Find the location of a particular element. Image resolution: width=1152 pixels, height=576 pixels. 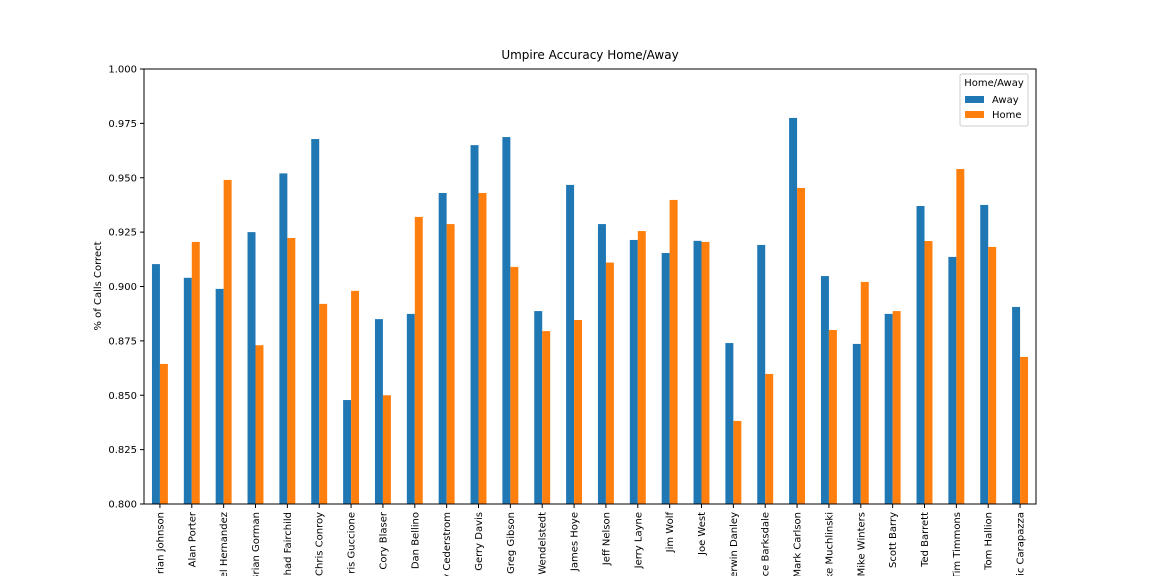

x-tick-label: ce Barksdale is located at coordinates (766, 544).